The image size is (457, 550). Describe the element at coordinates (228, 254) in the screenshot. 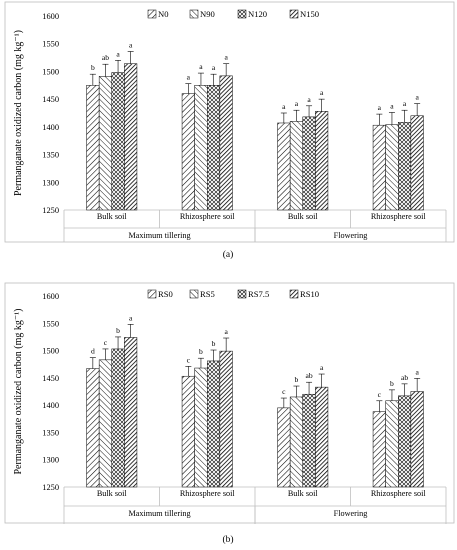

I see `panel-label: (a)` at that location.